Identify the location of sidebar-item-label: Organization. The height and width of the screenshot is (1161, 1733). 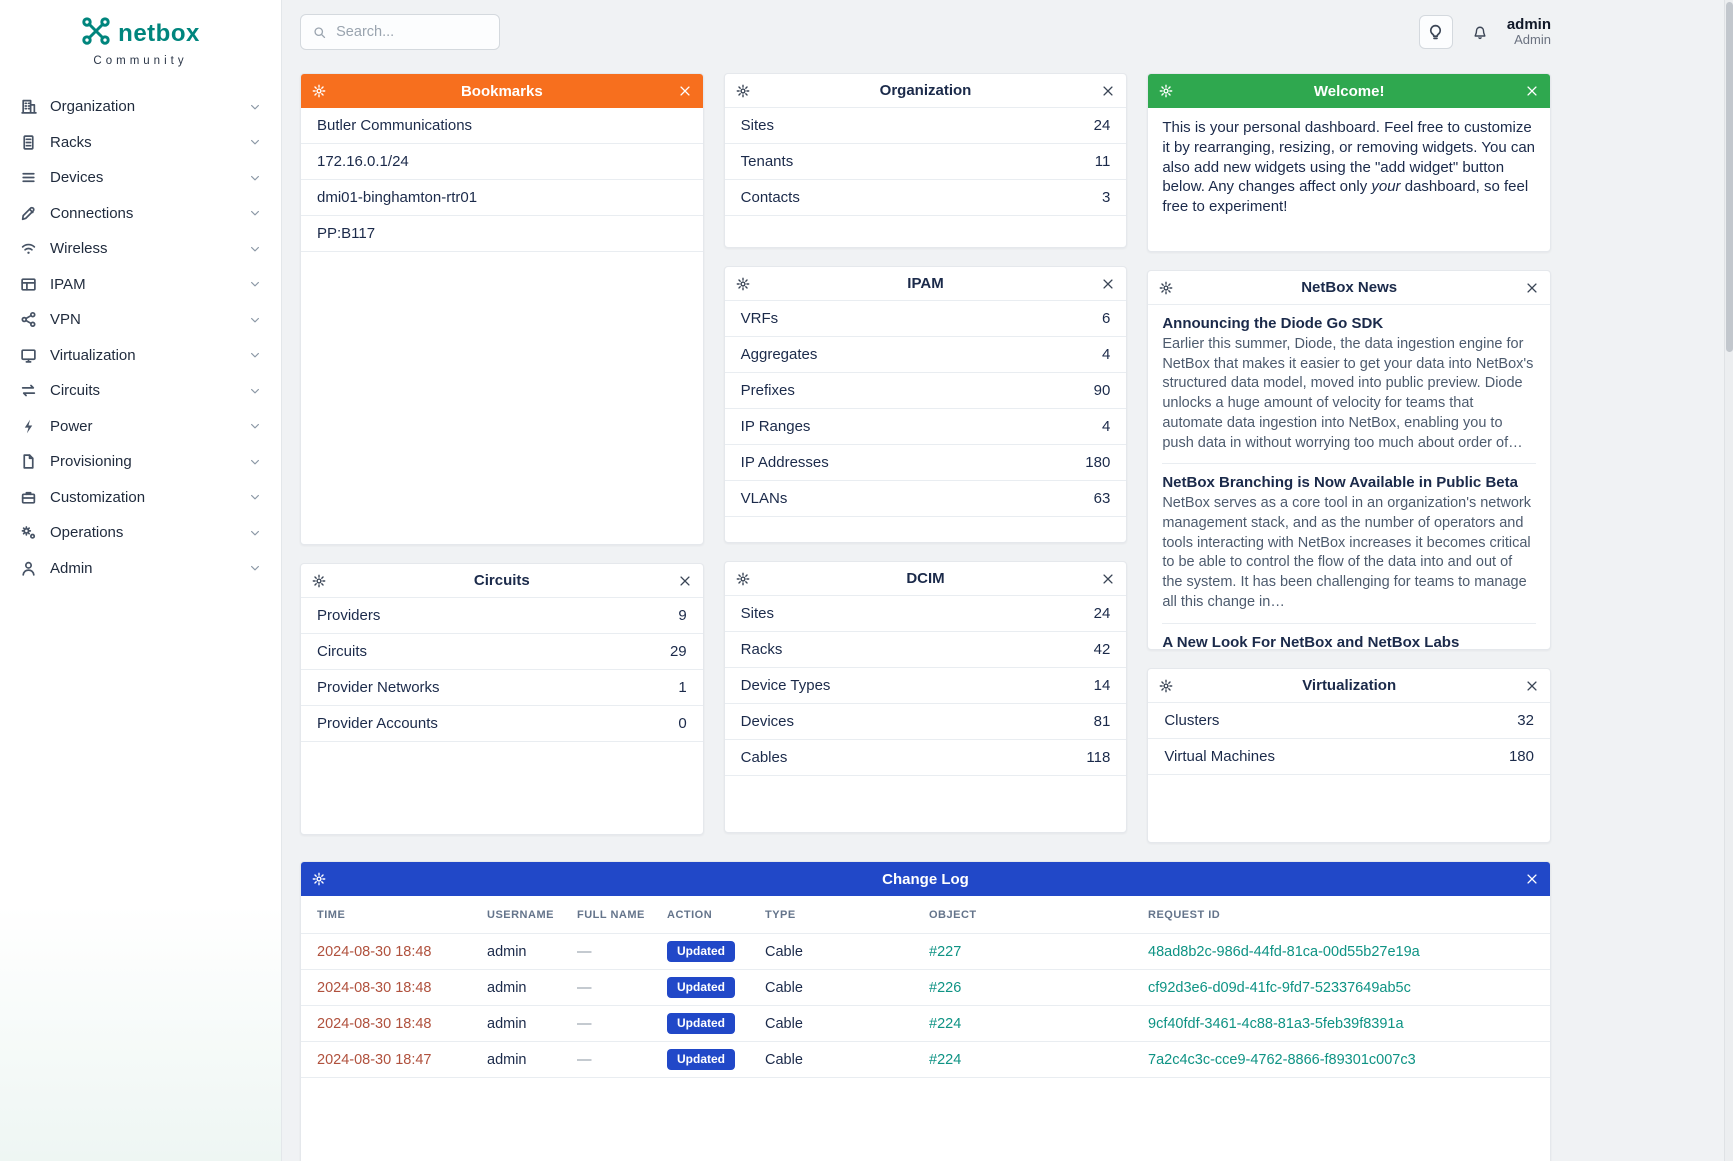
(93, 107).